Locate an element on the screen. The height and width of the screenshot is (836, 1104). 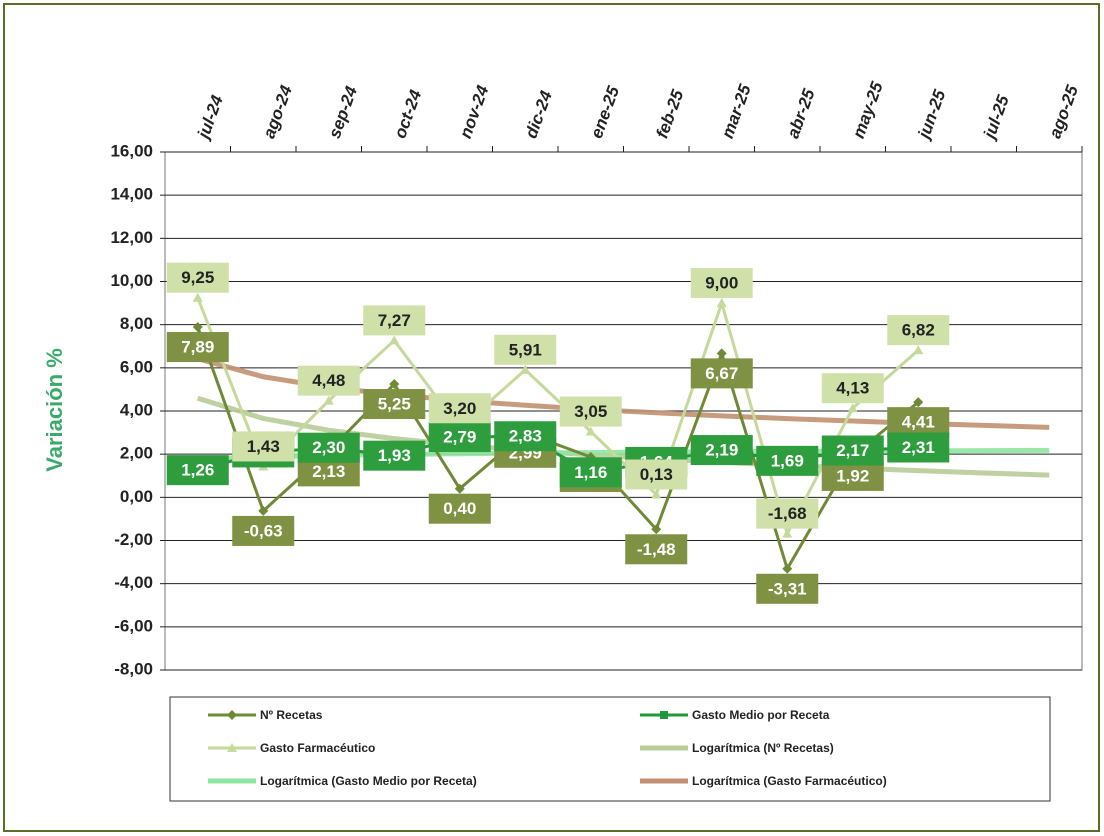
data-label: 1,92 is located at coordinates (852, 475).